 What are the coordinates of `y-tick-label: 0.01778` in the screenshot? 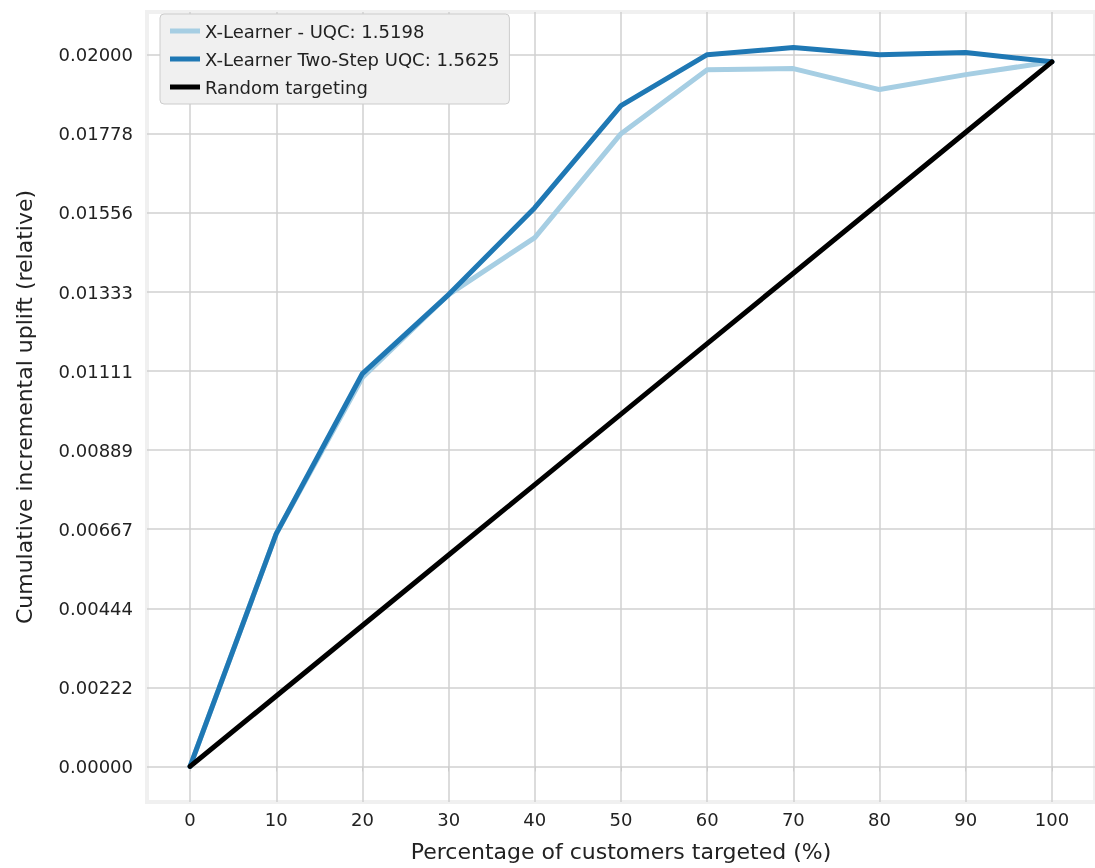 It's located at (95, 134).